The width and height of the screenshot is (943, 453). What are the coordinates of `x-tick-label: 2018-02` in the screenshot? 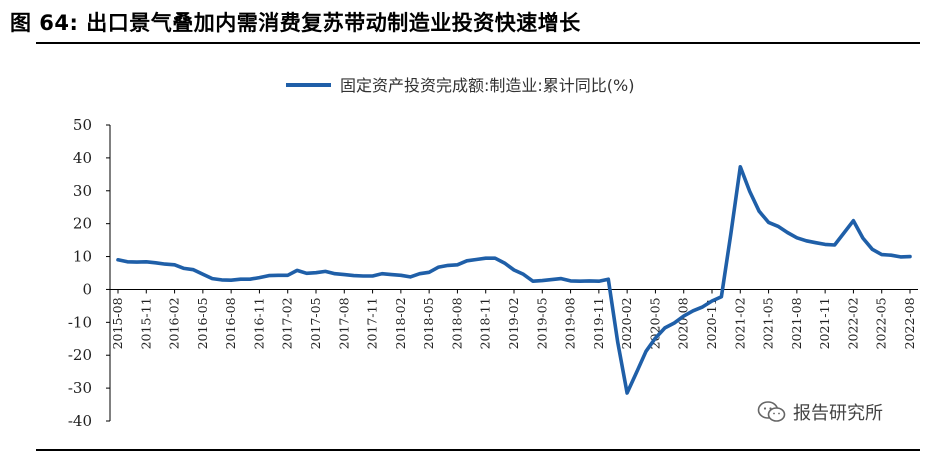 It's located at (400, 323).